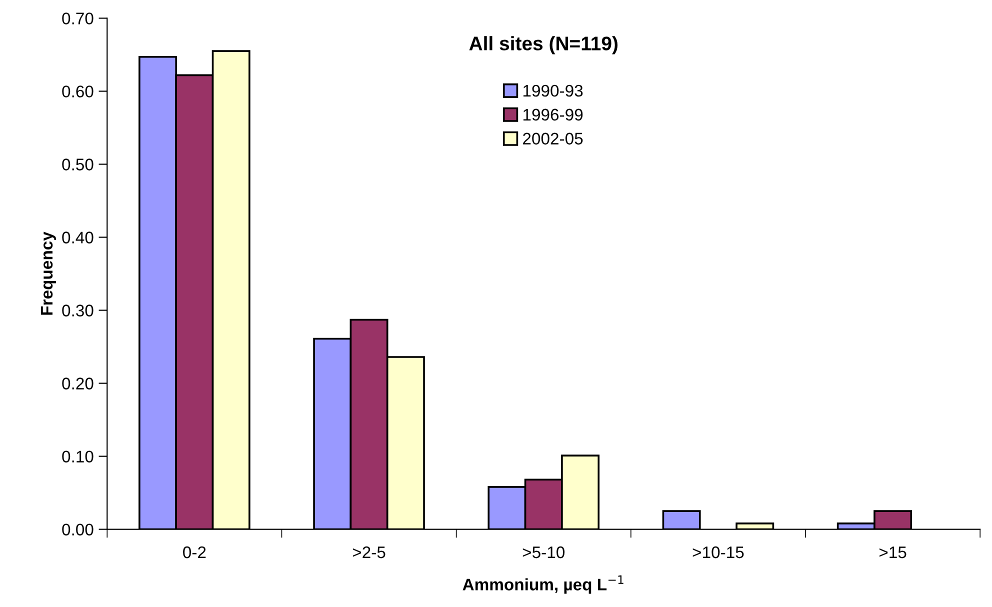 This screenshot has width=992, height=607. Describe the element at coordinates (553, 138) in the screenshot. I see `legend-label: 2002-05` at that location.